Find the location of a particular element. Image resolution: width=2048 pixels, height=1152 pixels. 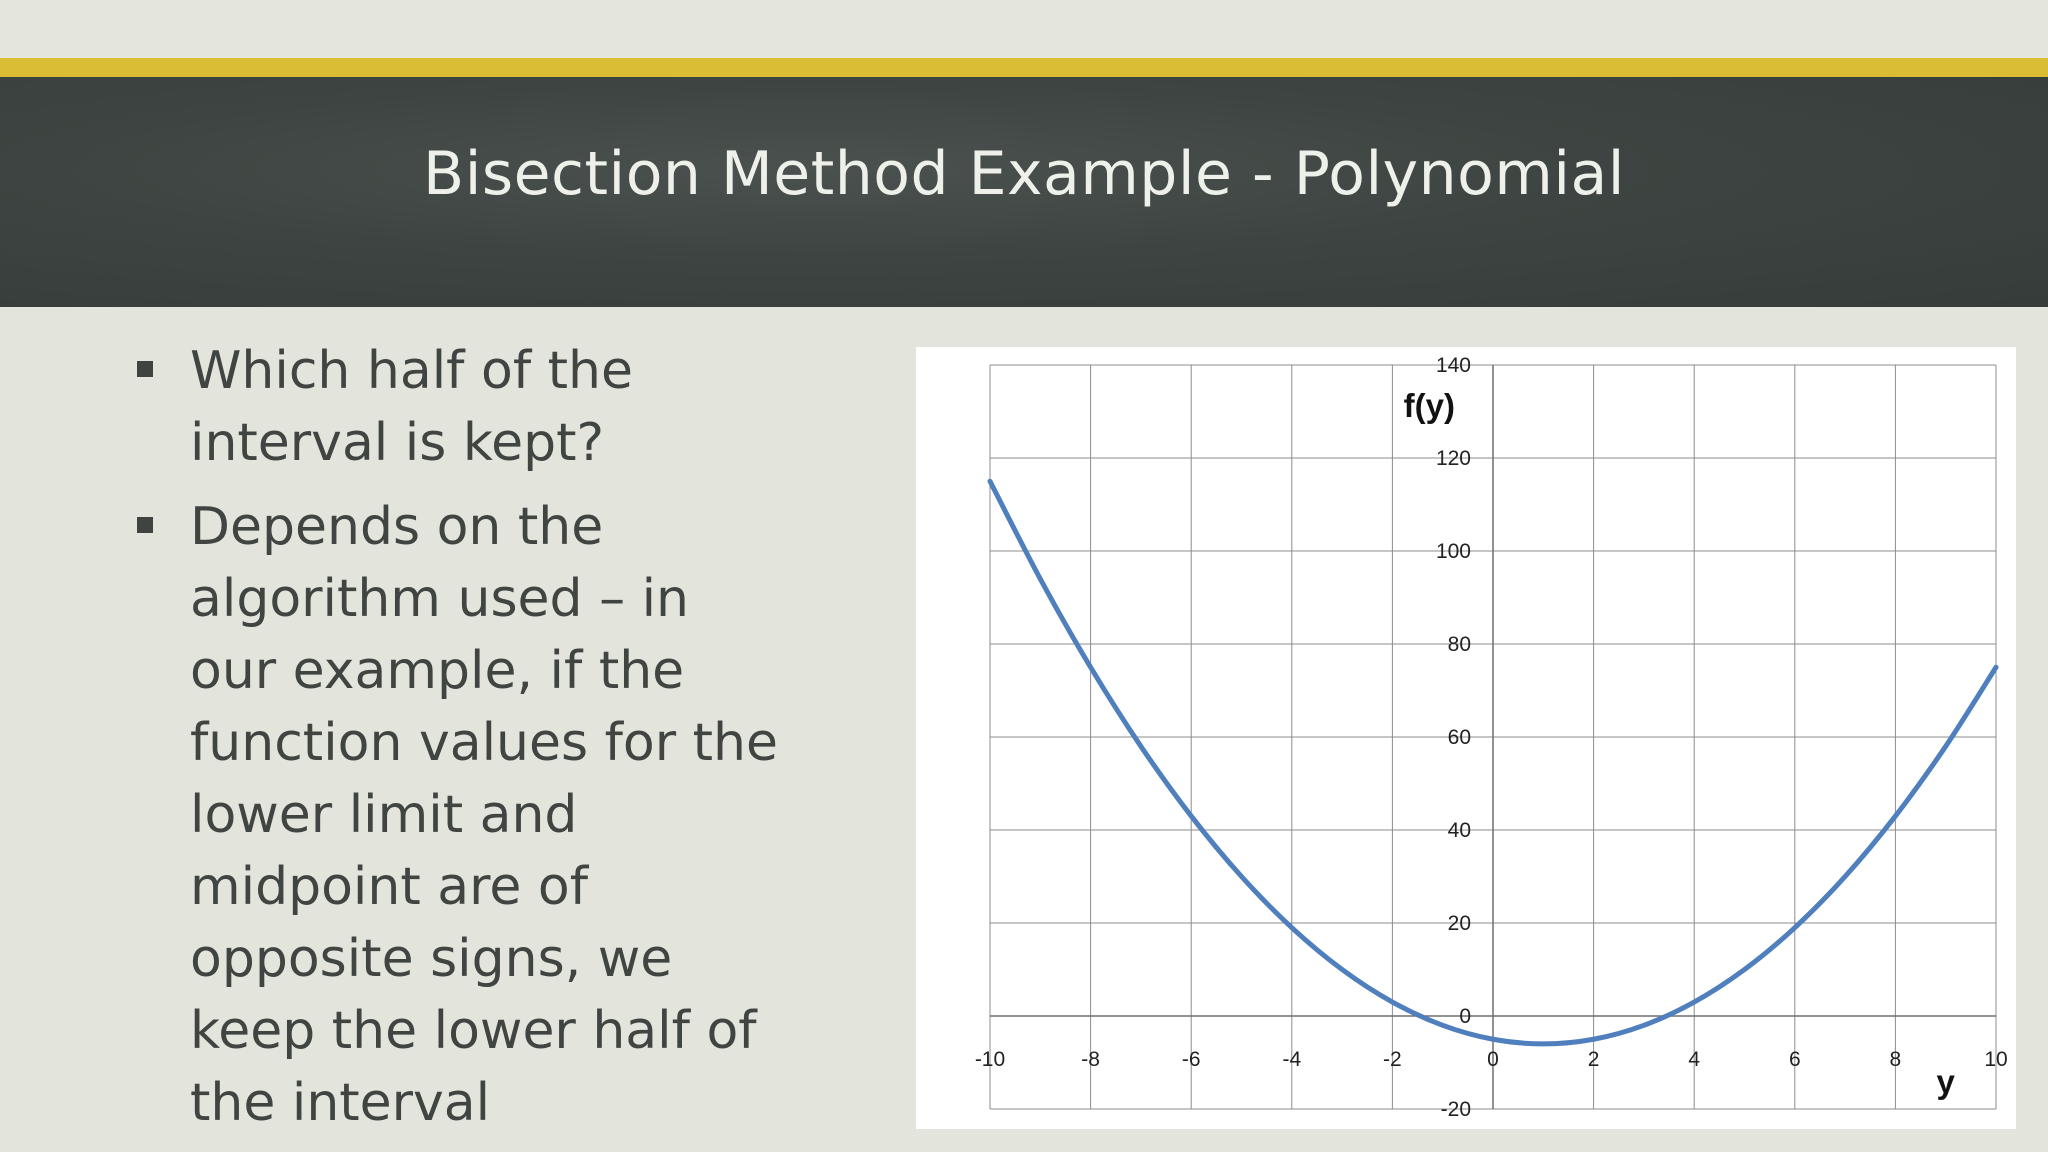

top-strip is located at coordinates (1024, 29).